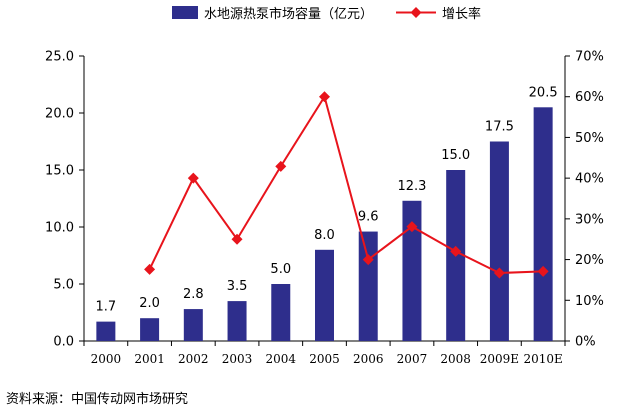 Image resolution: width=636 pixels, height=416 pixels. Describe the element at coordinates (455, 155) in the screenshot. I see `bar-value-label: 15.0` at that location.